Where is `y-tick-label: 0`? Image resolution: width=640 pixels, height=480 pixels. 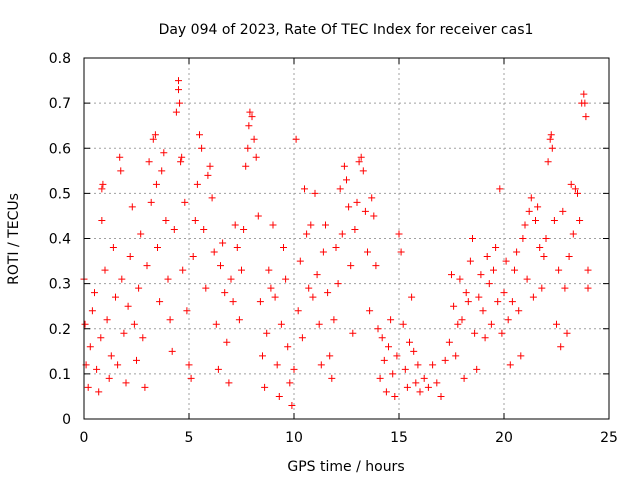
y-tick-label: 0 is located at coordinates (66, 420).